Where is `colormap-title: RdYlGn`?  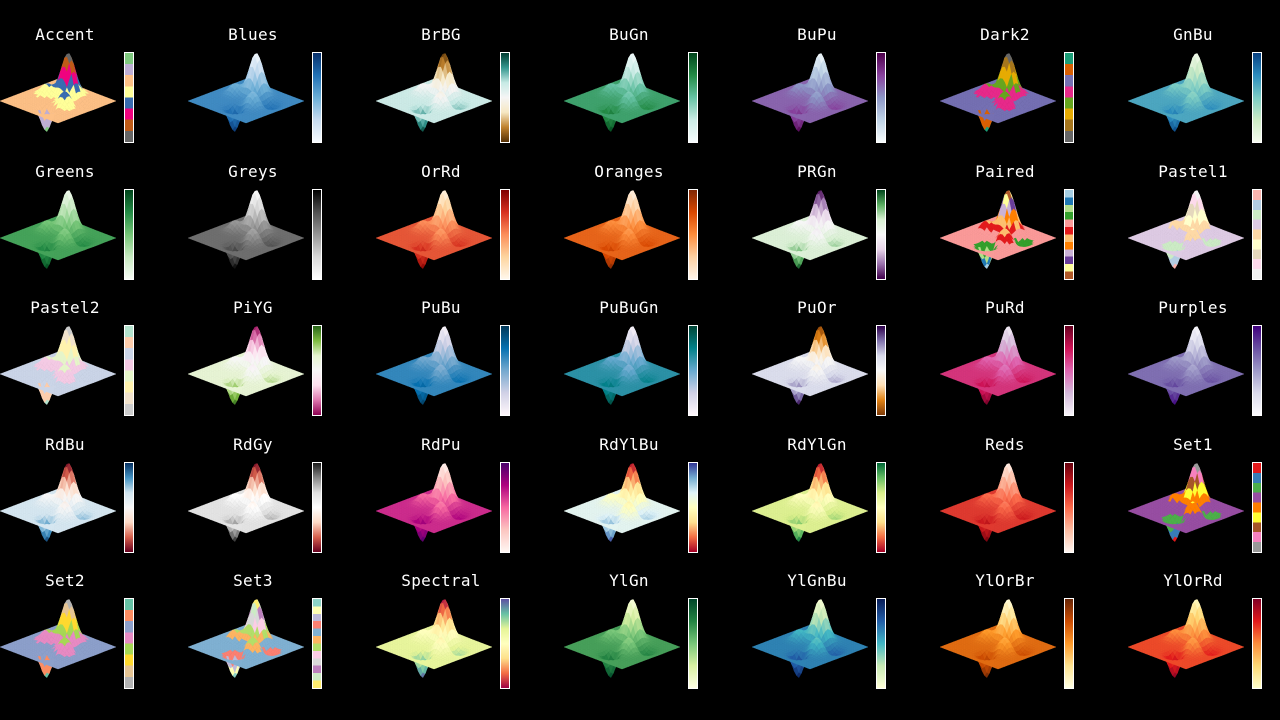 colormap-title: RdYlGn is located at coordinates (817, 444).